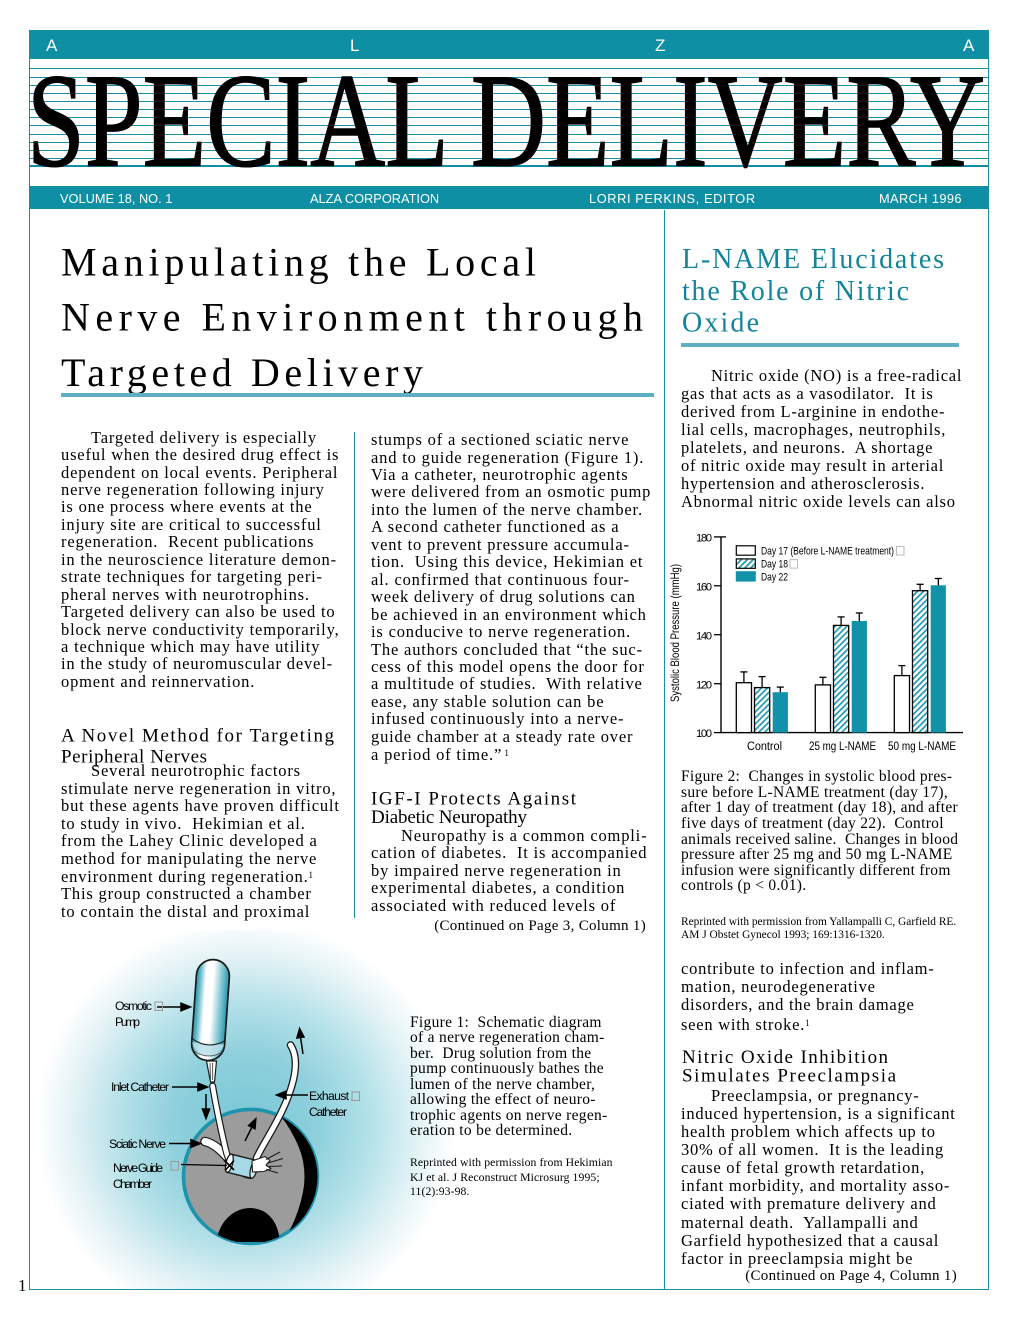 This screenshot has width=1020, height=1320. Describe the element at coordinates (449, 817) in the screenshot. I see `svg-text: Diabetic Neuropathy` at that location.